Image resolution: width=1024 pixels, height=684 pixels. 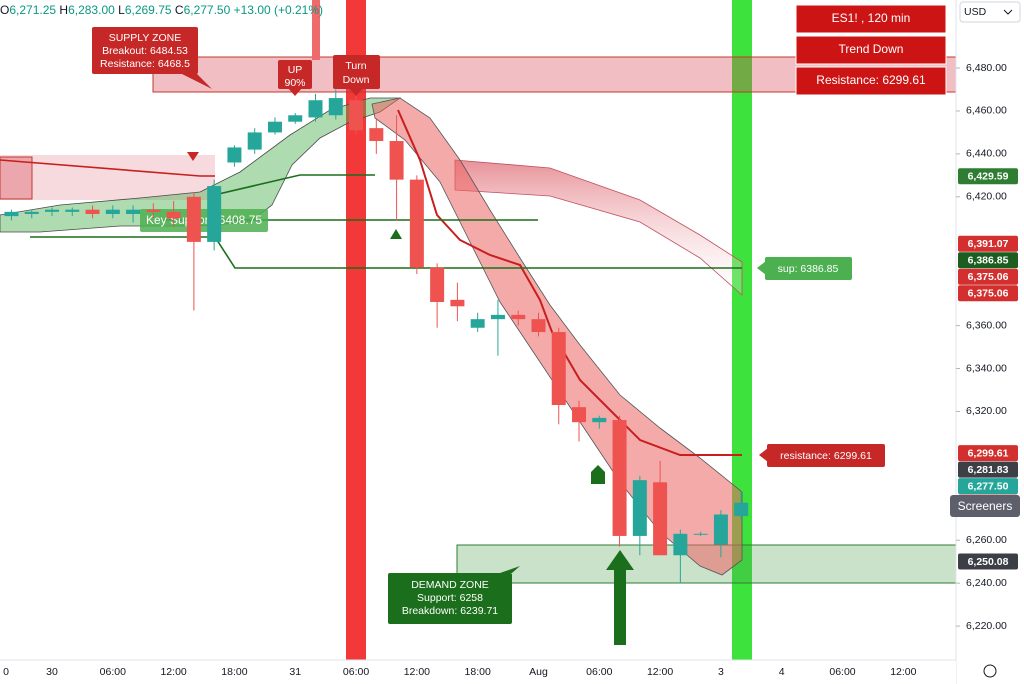 I want to click on time-axis, so click(x=478, y=672).